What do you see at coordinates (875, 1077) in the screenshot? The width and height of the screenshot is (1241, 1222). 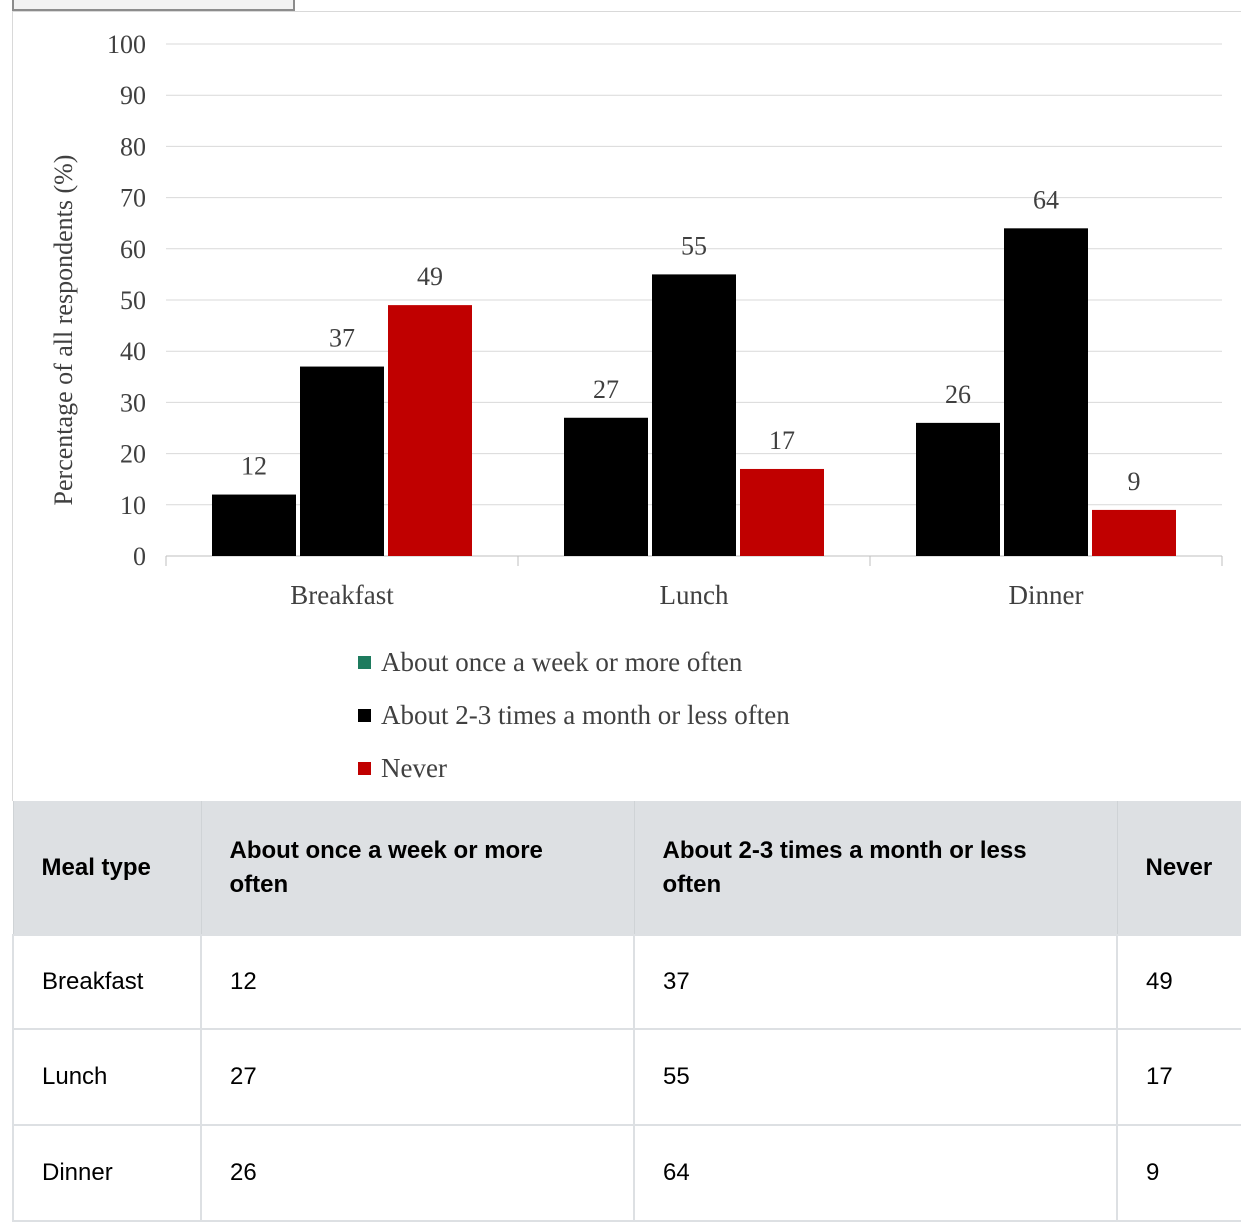 I see `table-cell: 55` at bounding box center [875, 1077].